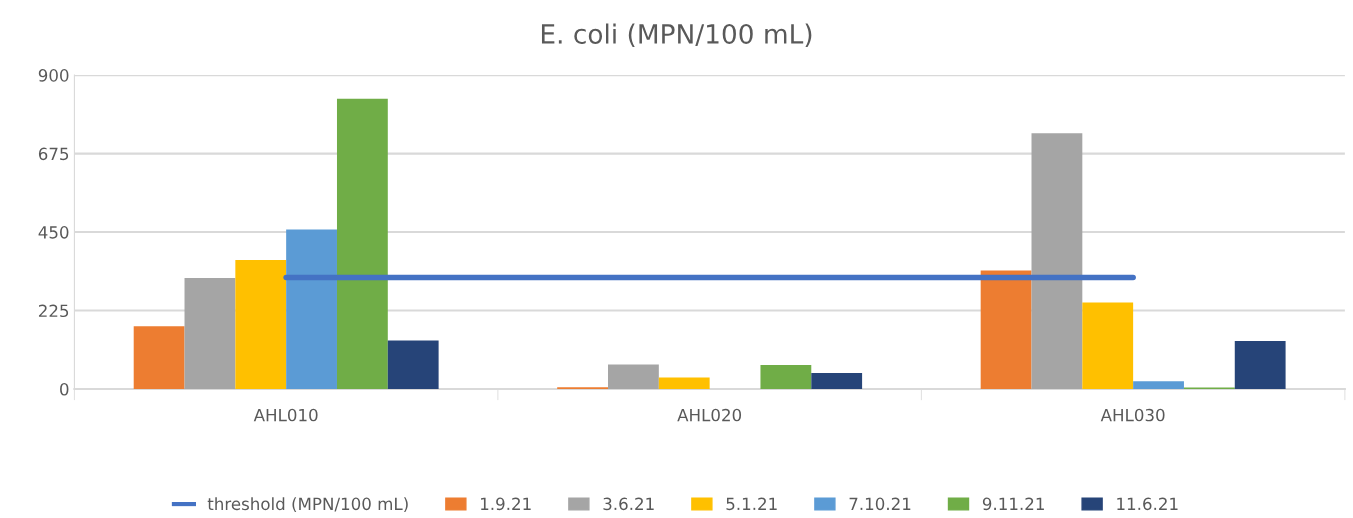 The height and width of the screenshot is (518, 1353). What do you see at coordinates (53, 75) in the screenshot?
I see `y-tick-label: 900` at bounding box center [53, 75].